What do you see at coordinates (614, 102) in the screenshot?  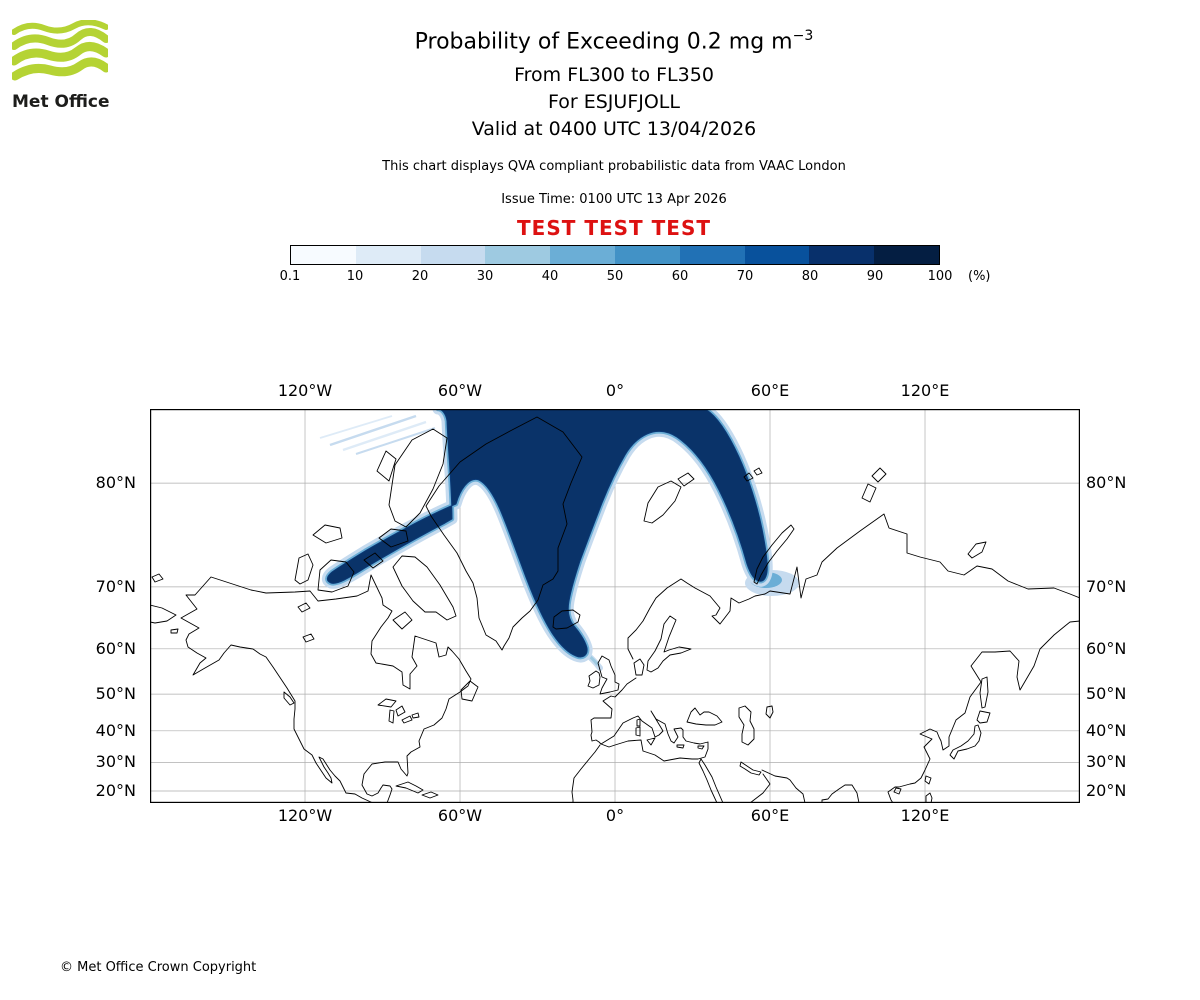 I see `subtitle-volcano: For ESJUFJOLL` at bounding box center [614, 102].